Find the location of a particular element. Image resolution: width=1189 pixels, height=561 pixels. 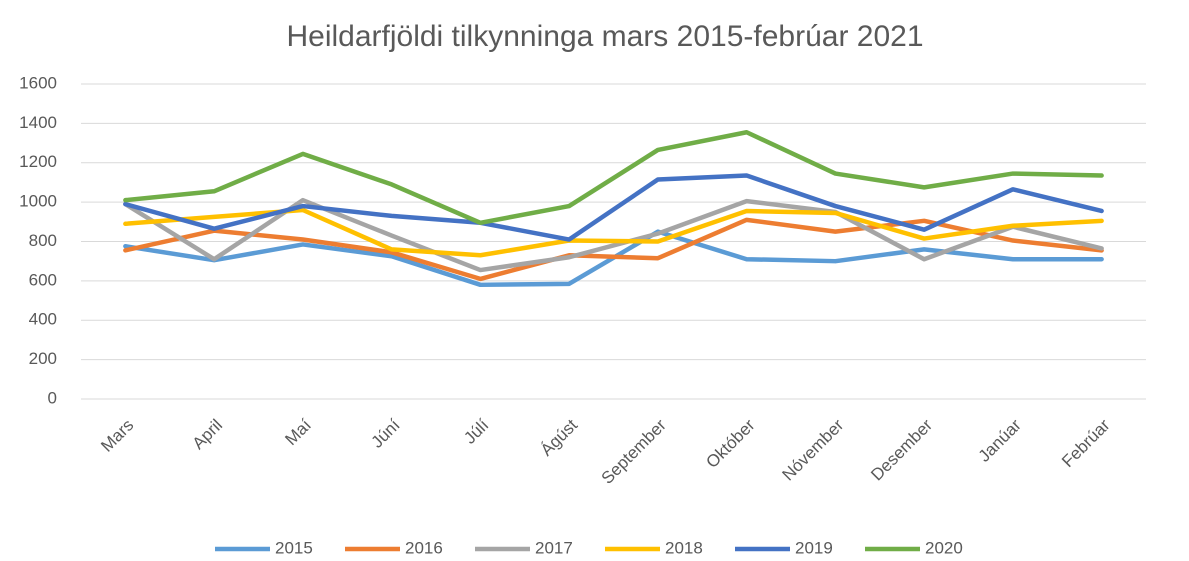

y-tick-label: 800 is located at coordinates (43, 240).